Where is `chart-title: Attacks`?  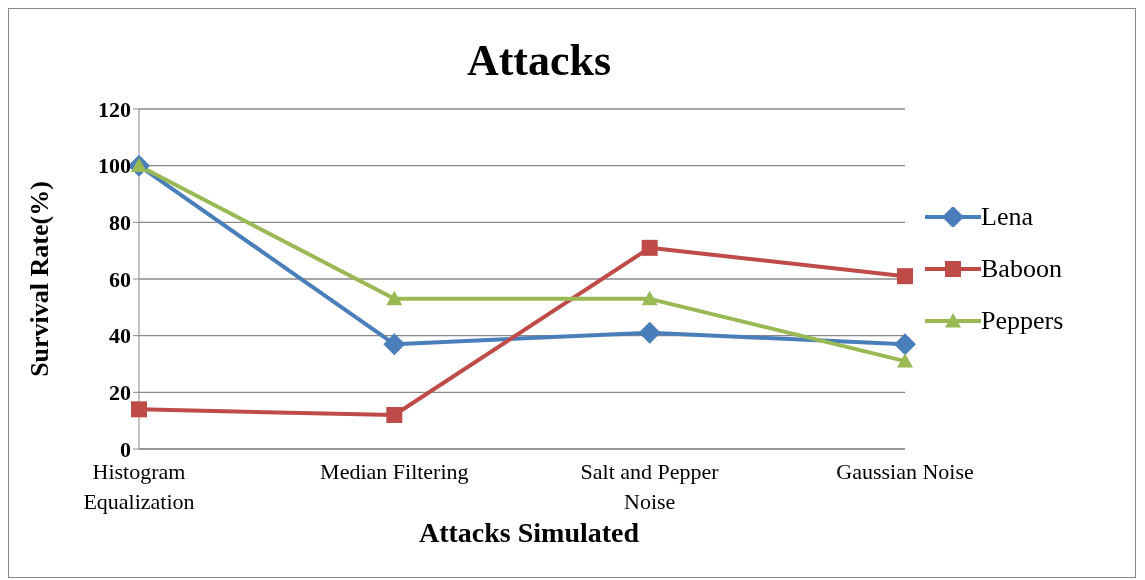 chart-title: Attacks is located at coordinates (539, 60).